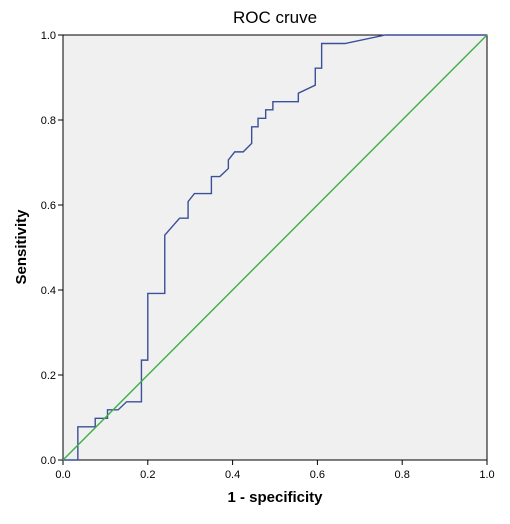 The width and height of the screenshot is (510, 524). Describe the element at coordinates (48, 376) in the screenshot. I see `y-tick-label: 0.2` at that location.